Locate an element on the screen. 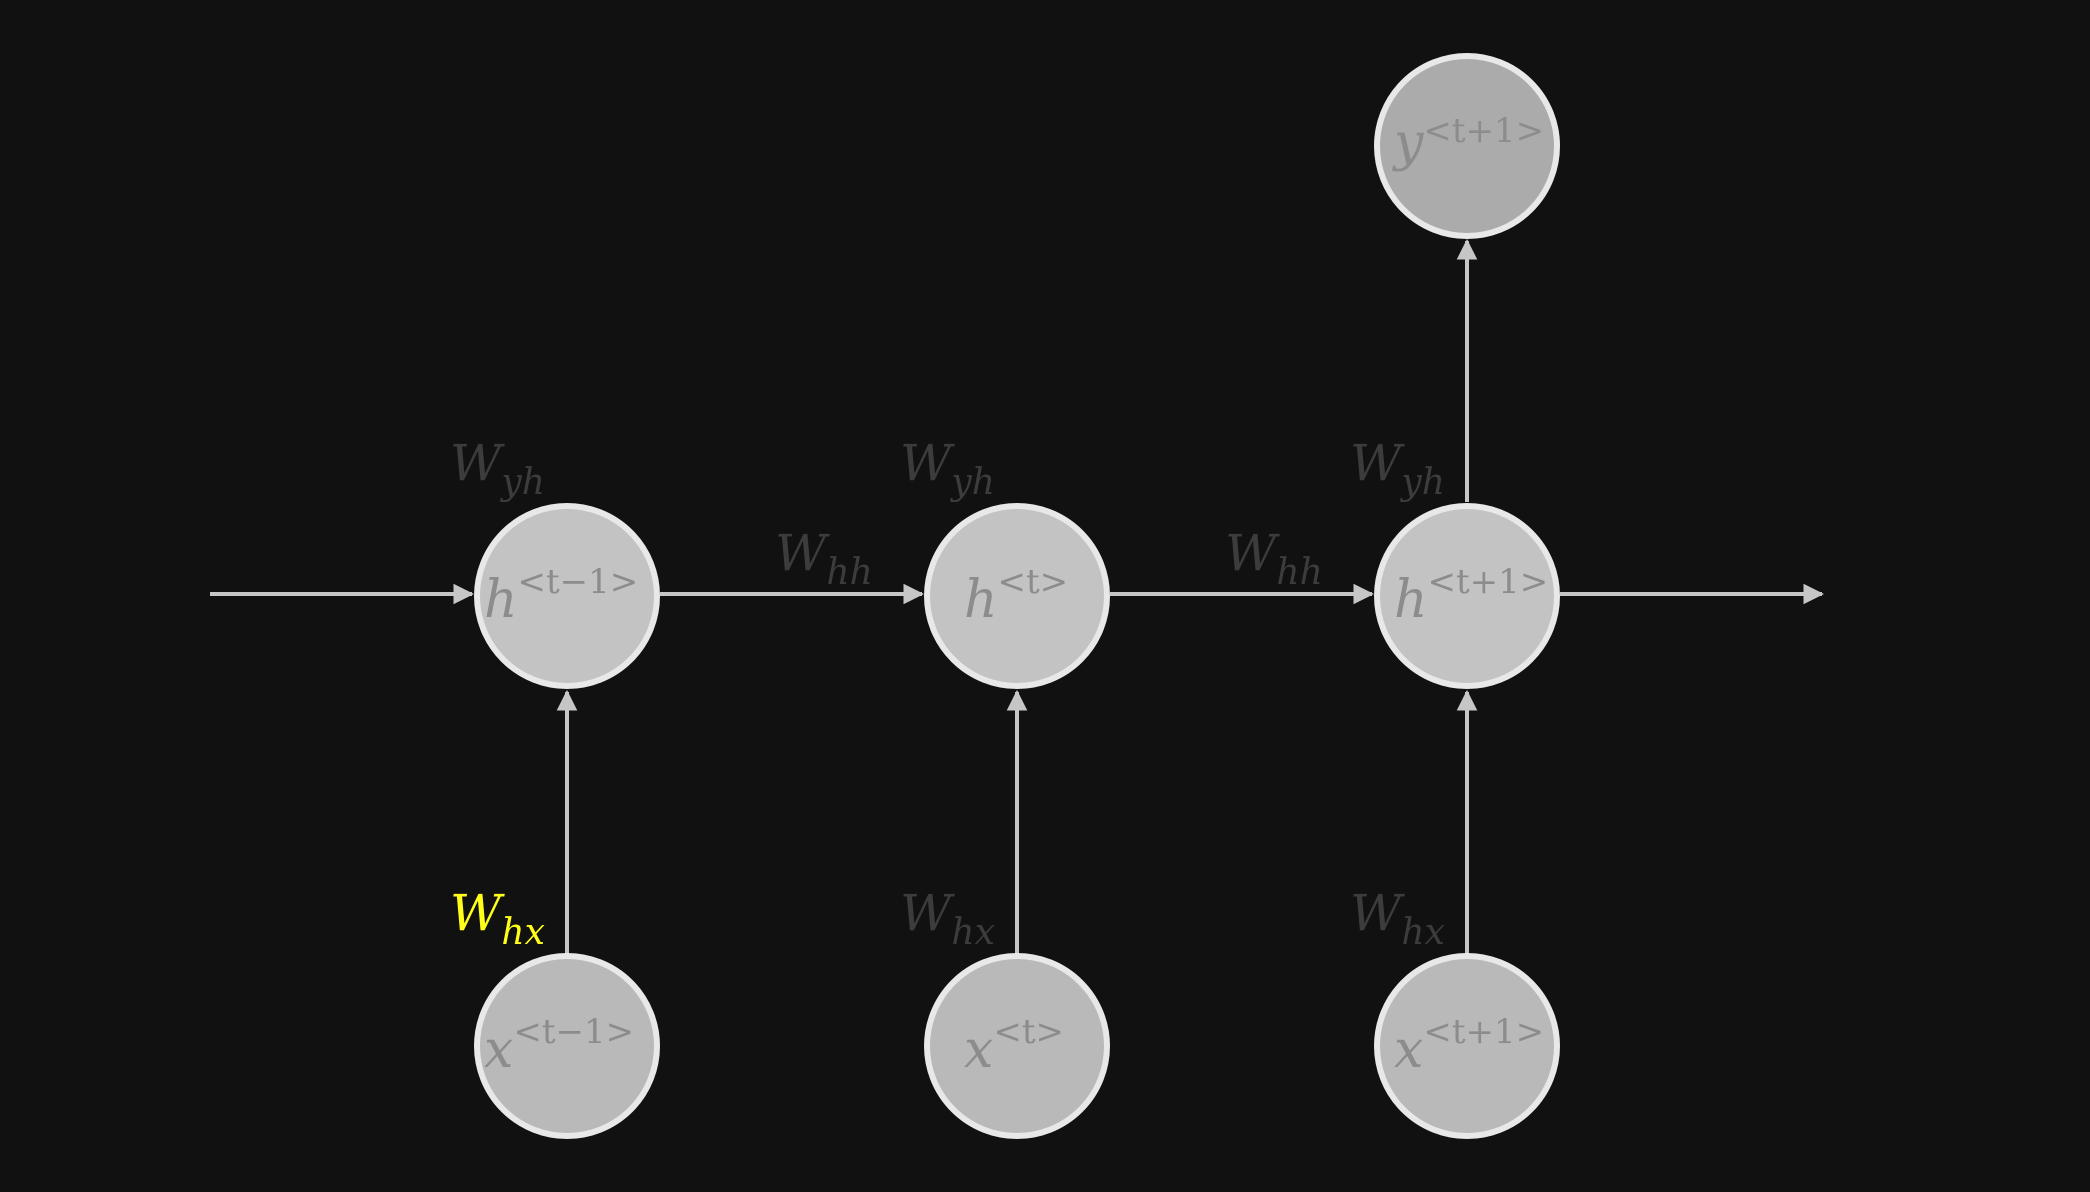 Image resolution: width=2090 pixels, height=1192 pixels. node-h-curr-circle is located at coordinates (1017, 596).